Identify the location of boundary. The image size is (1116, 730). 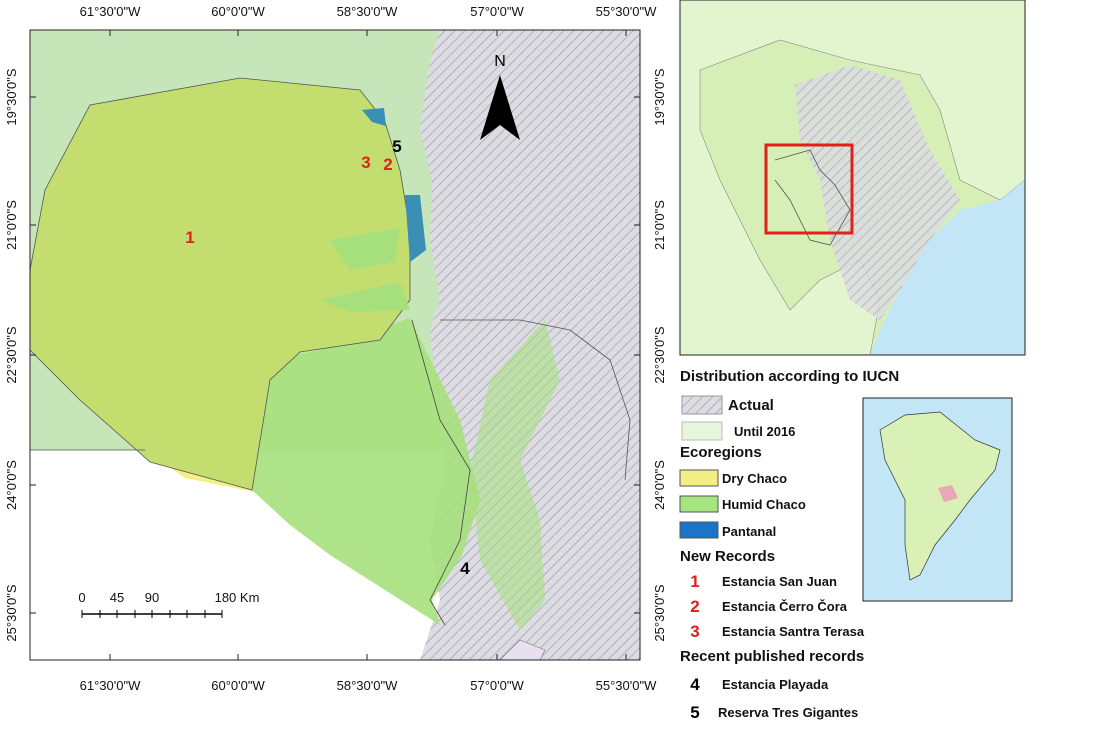
(535, 400).